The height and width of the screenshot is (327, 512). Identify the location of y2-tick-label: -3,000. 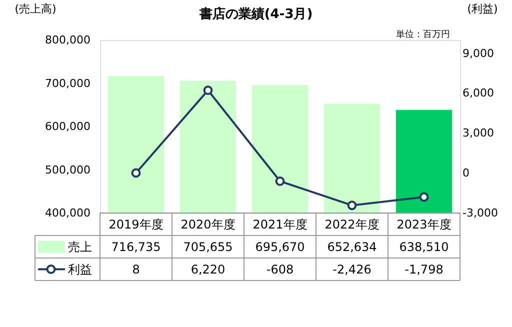
(480, 213).